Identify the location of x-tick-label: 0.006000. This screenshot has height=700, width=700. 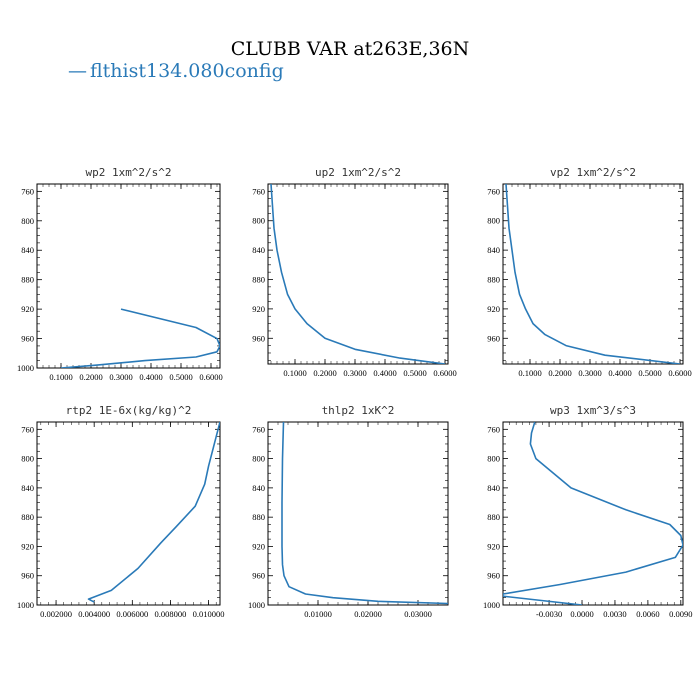
(132, 614).